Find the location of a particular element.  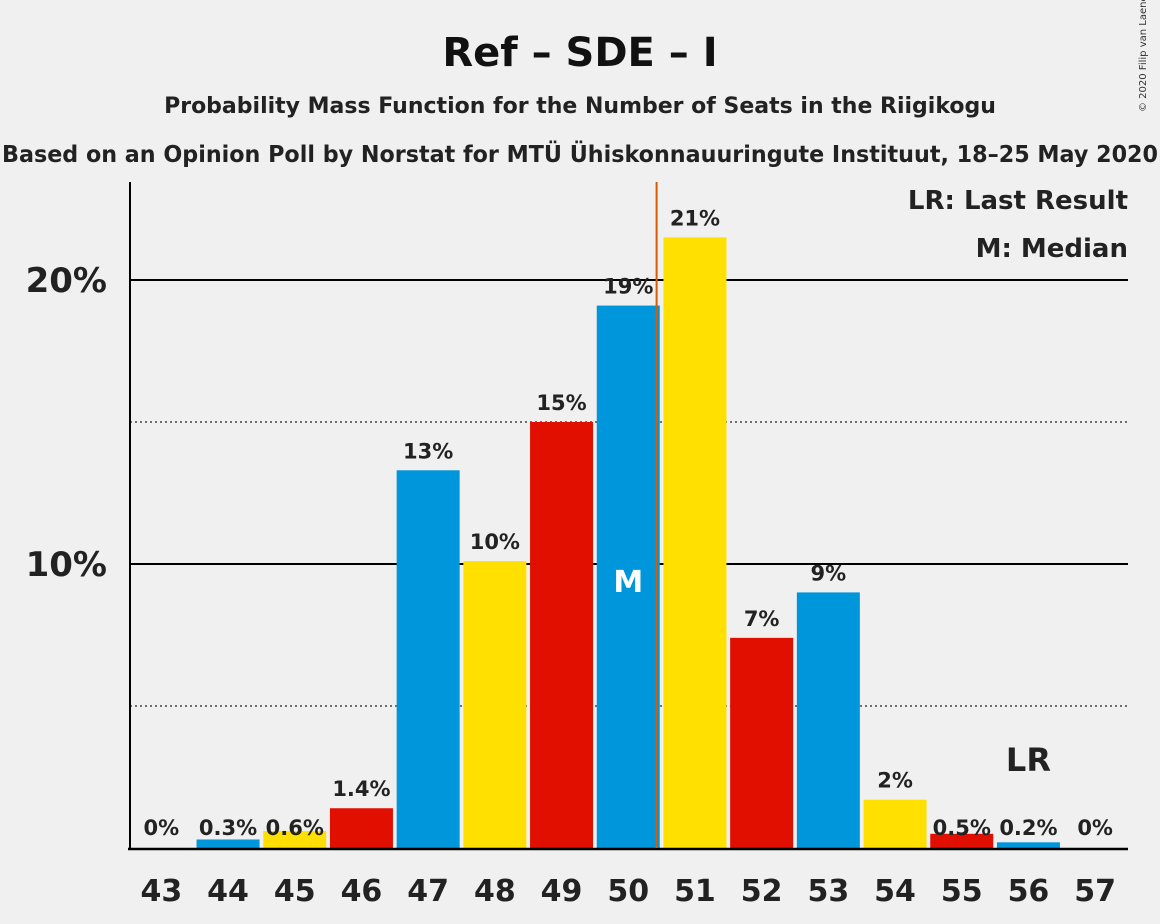

data-label: 10% is located at coordinates (495, 542).